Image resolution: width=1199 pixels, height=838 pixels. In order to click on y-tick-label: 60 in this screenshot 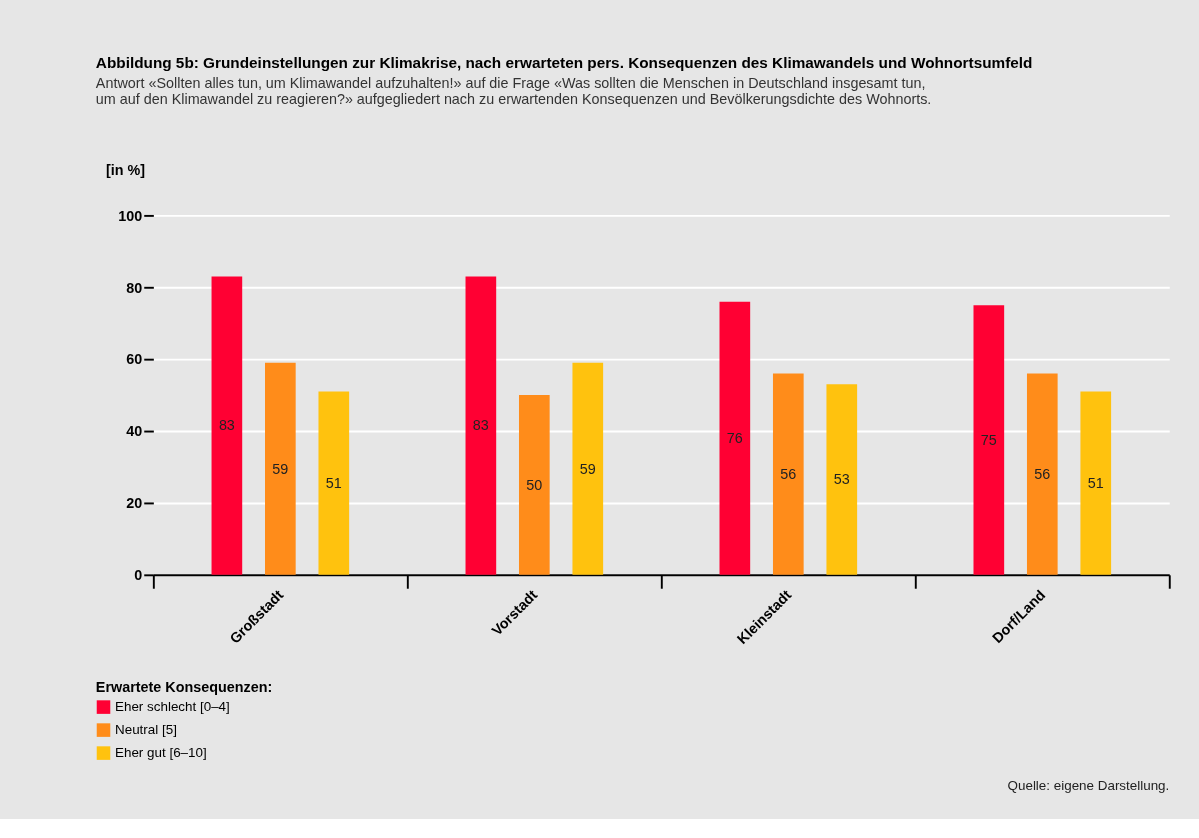, I will do `click(134, 359)`.